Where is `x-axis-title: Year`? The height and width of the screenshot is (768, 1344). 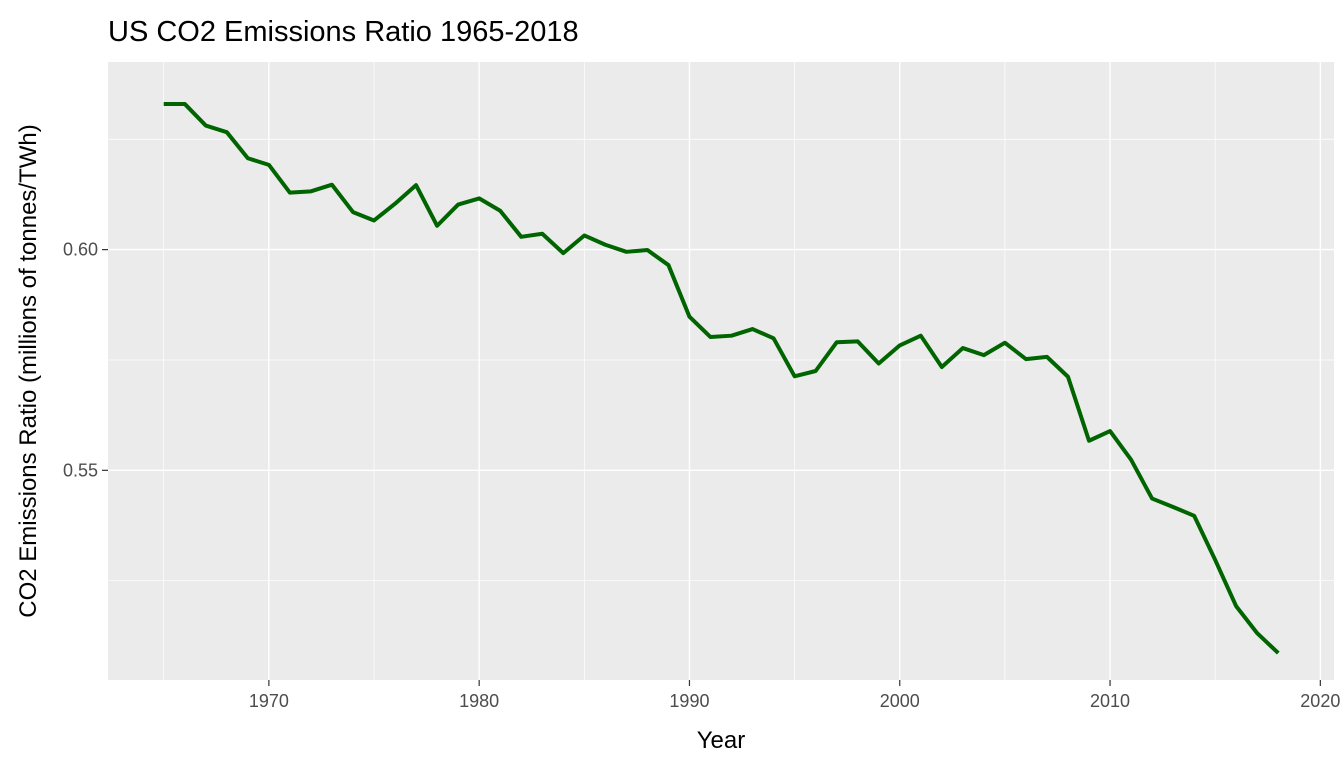
x-axis-title: Year is located at coordinates (721, 740).